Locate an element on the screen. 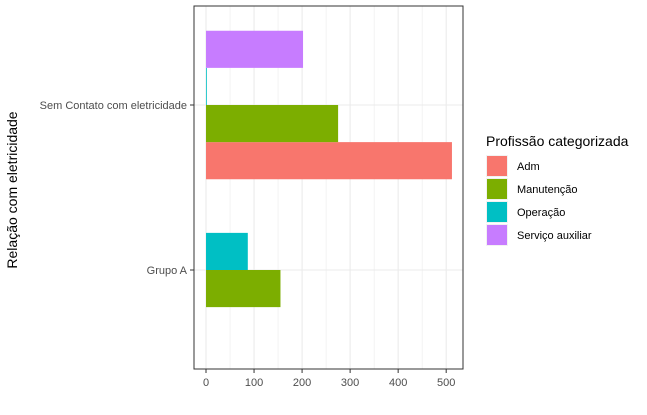 This screenshot has width=647, height=415. x-tick-label: 100 is located at coordinates (254, 383).